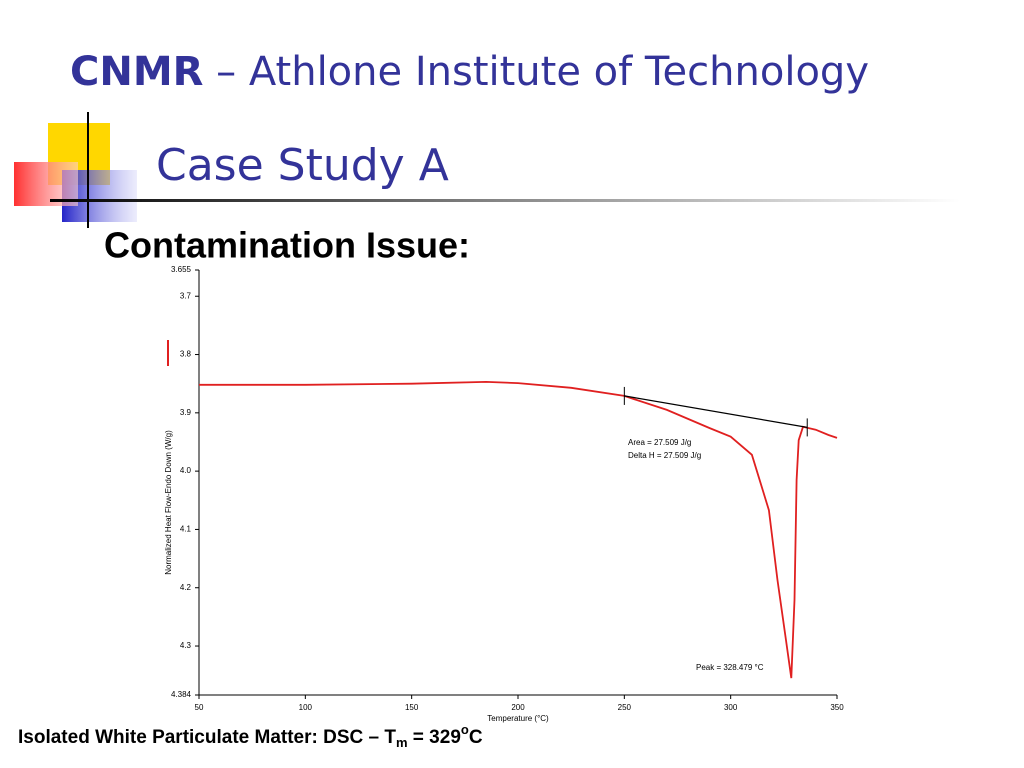 This screenshot has width=1024, height=768. What do you see at coordinates (518, 718) in the screenshot?
I see `x-axis-label: Temperature (°C)` at bounding box center [518, 718].